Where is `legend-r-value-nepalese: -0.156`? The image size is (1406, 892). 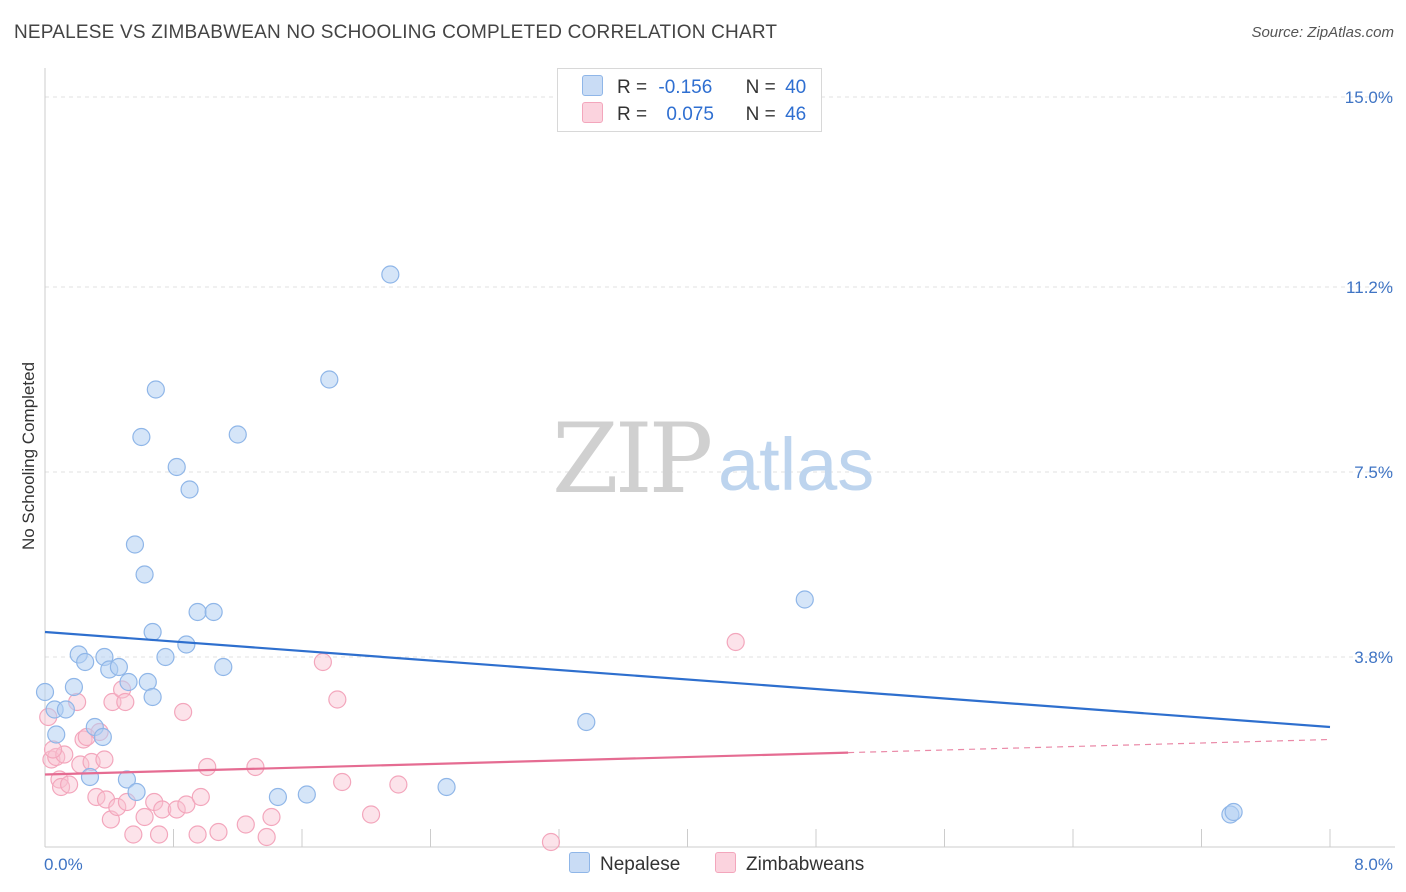
legend-r-value-nepalese: -0.156 is located at coordinates (685, 87).